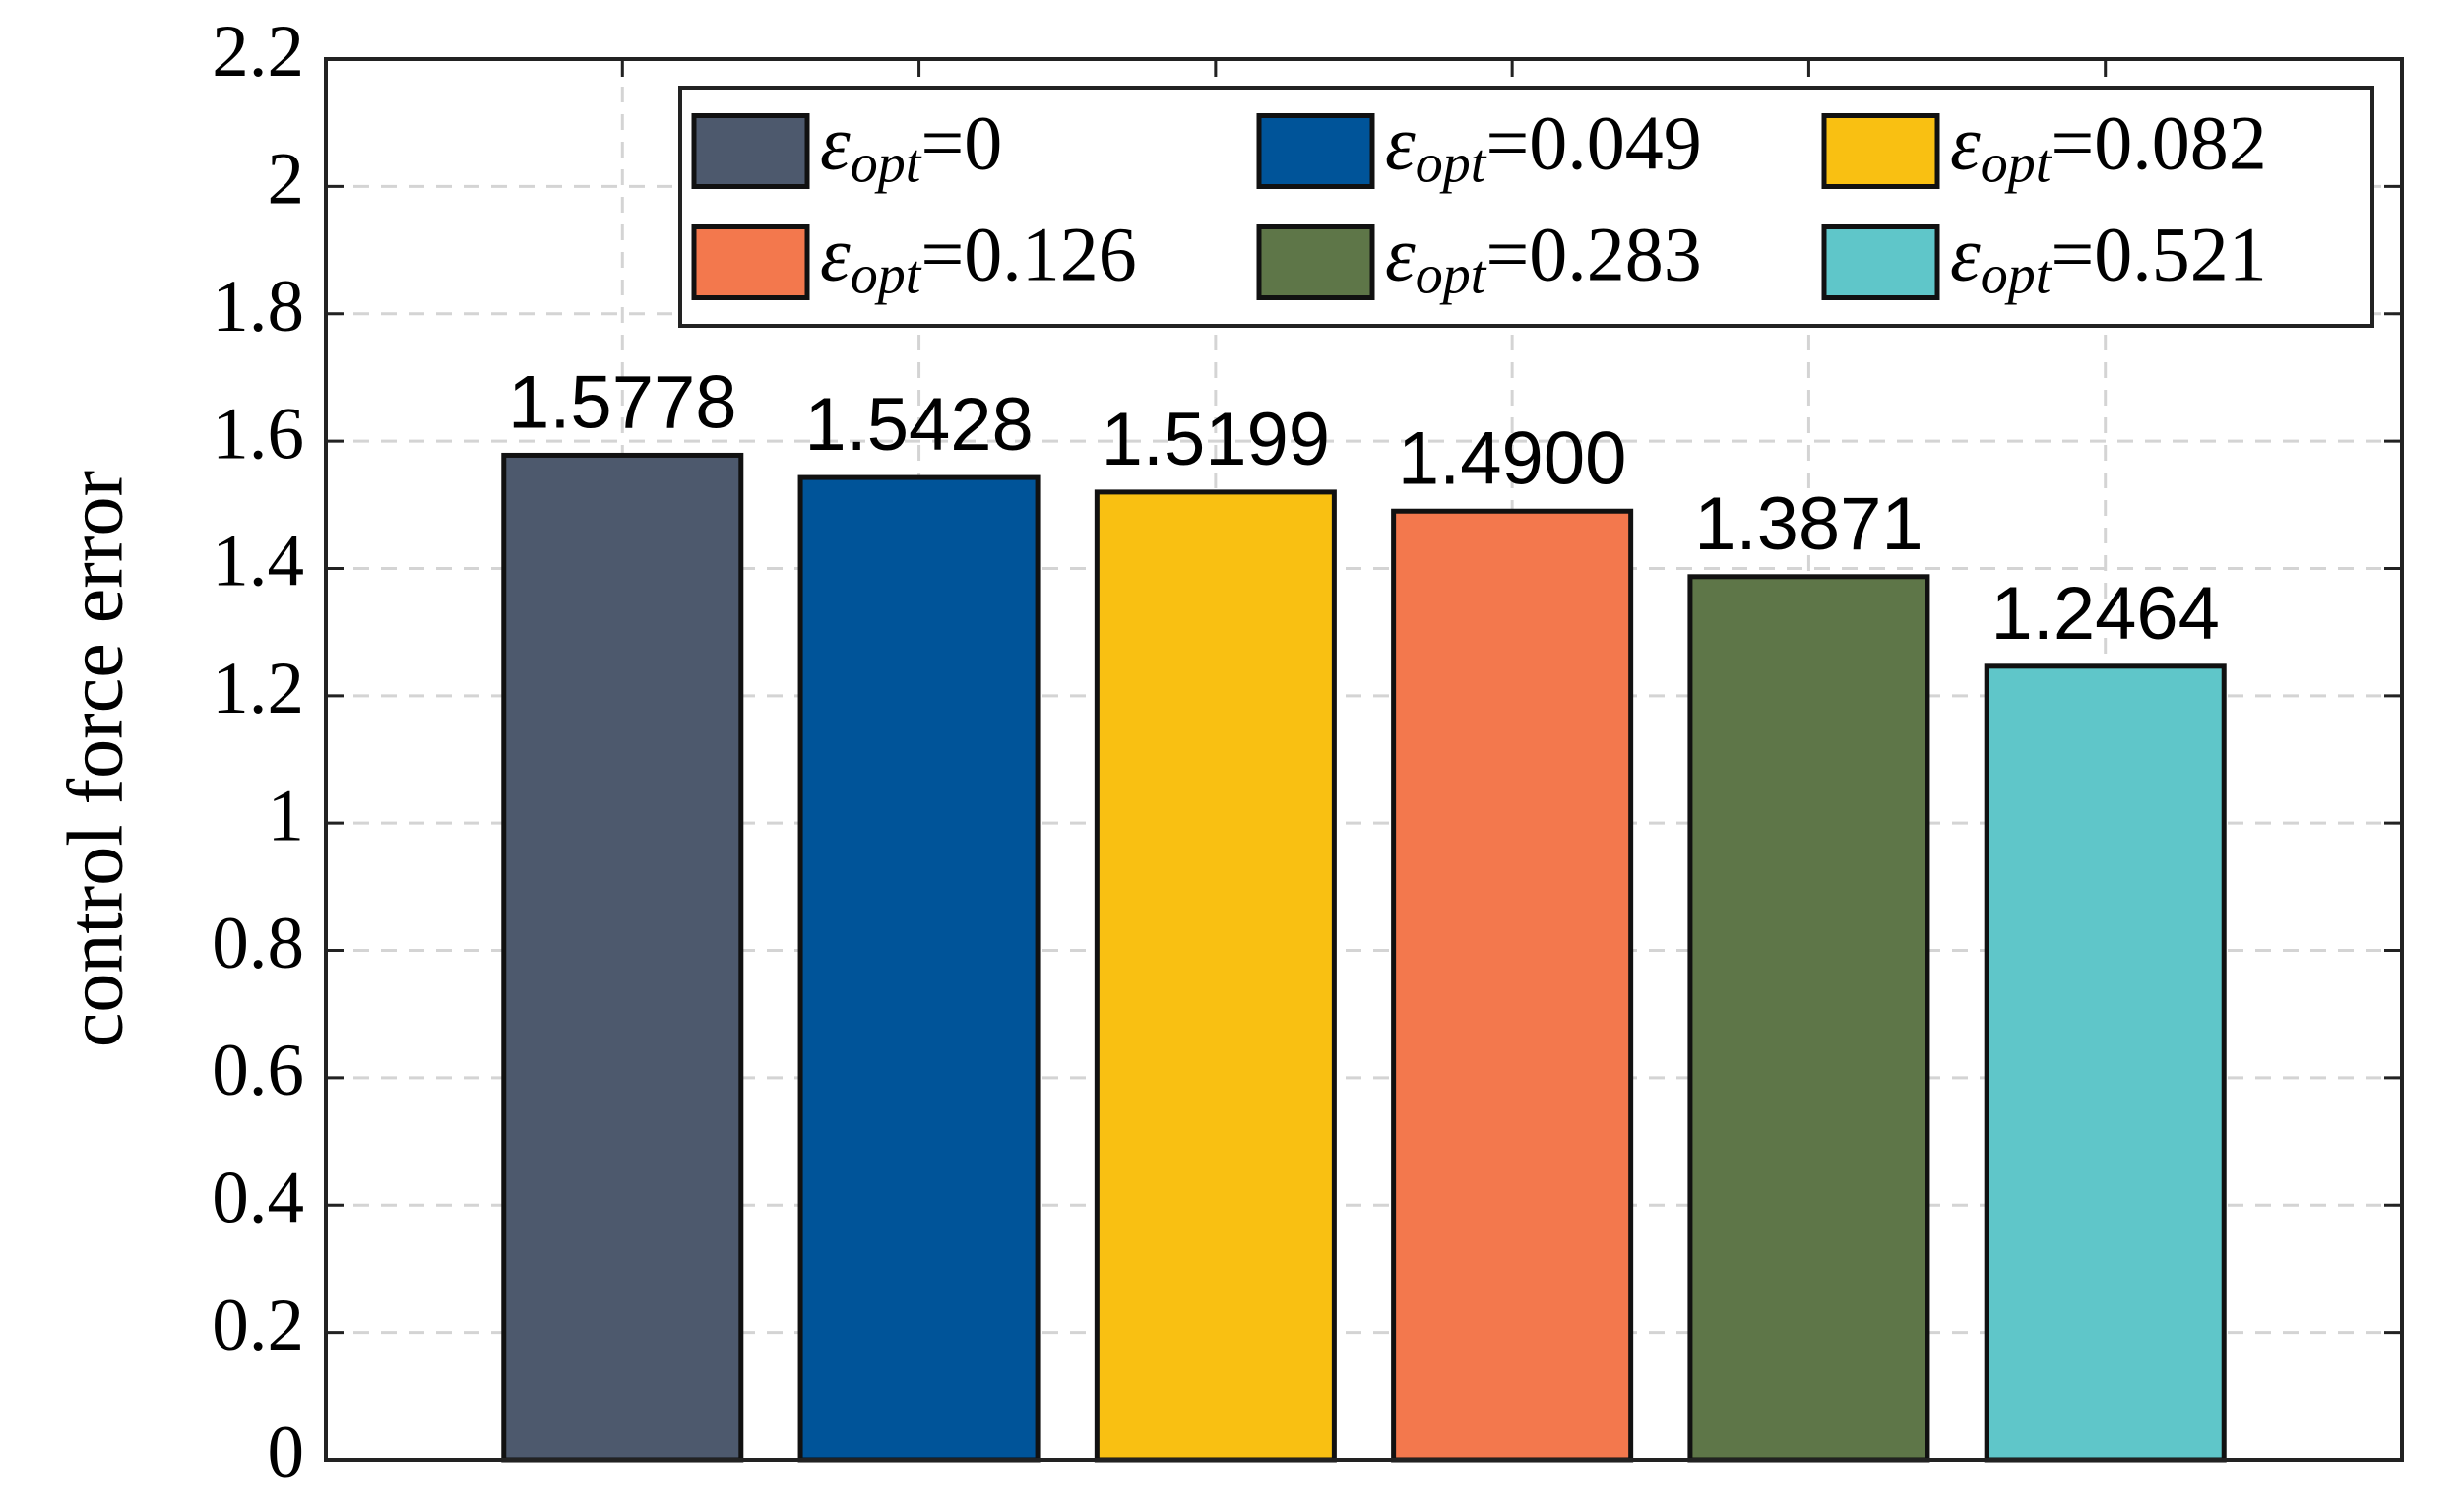  What do you see at coordinates (286, 179) in the screenshot?
I see `y-tick-label: 2` at bounding box center [286, 179].